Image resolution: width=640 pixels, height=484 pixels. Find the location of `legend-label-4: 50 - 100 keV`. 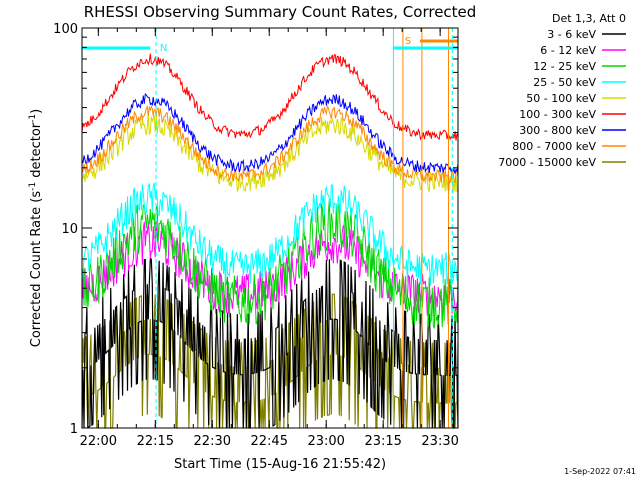

legend-label-4: 50 - 100 keV is located at coordinates (561, 98).